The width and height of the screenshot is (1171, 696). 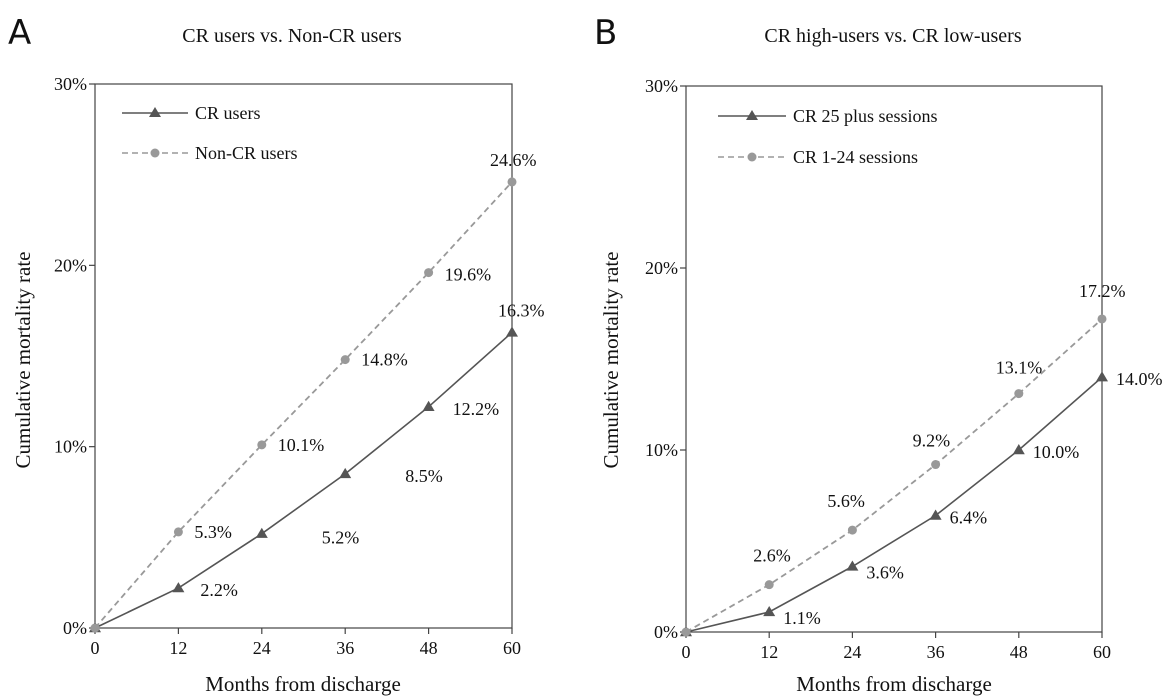 I want to click on data-label: 5.6%, so click(x=846, y=501).